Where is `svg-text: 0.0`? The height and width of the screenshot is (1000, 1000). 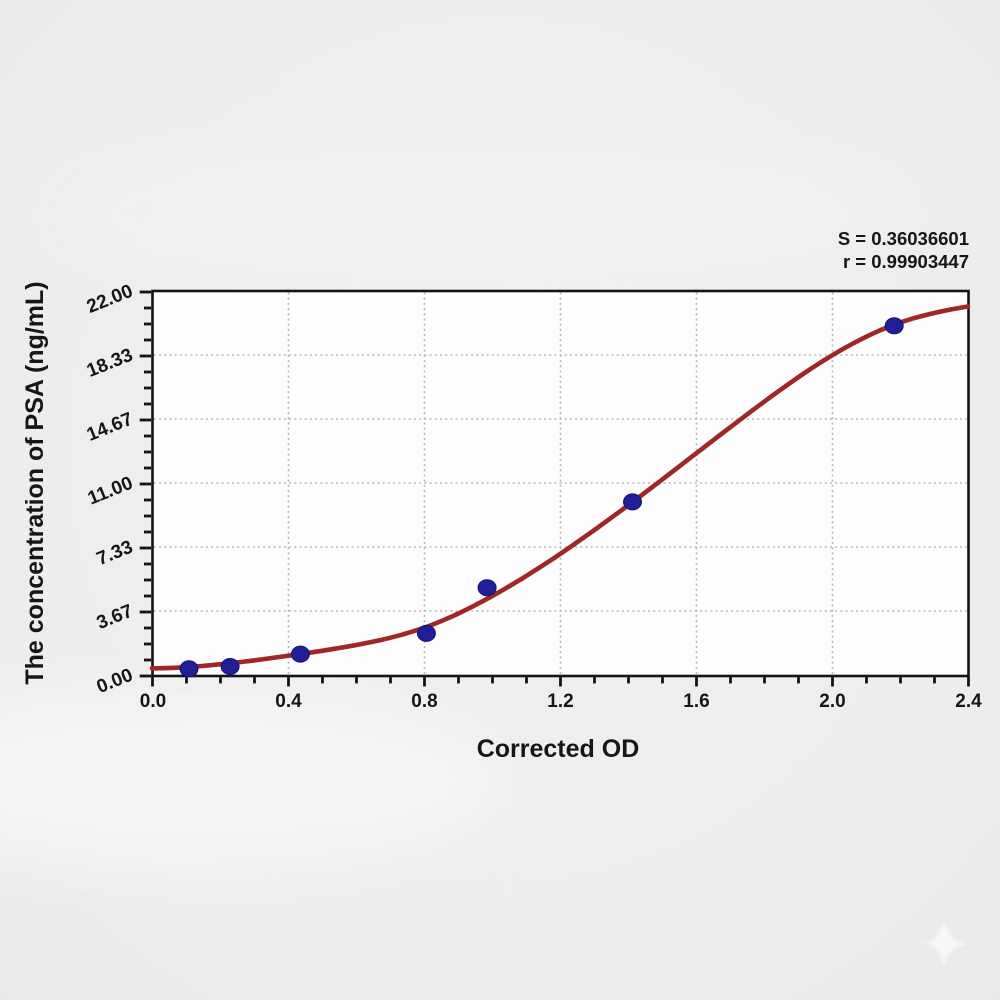
svg-text: 0.0 is located at coordinates (153, 701).